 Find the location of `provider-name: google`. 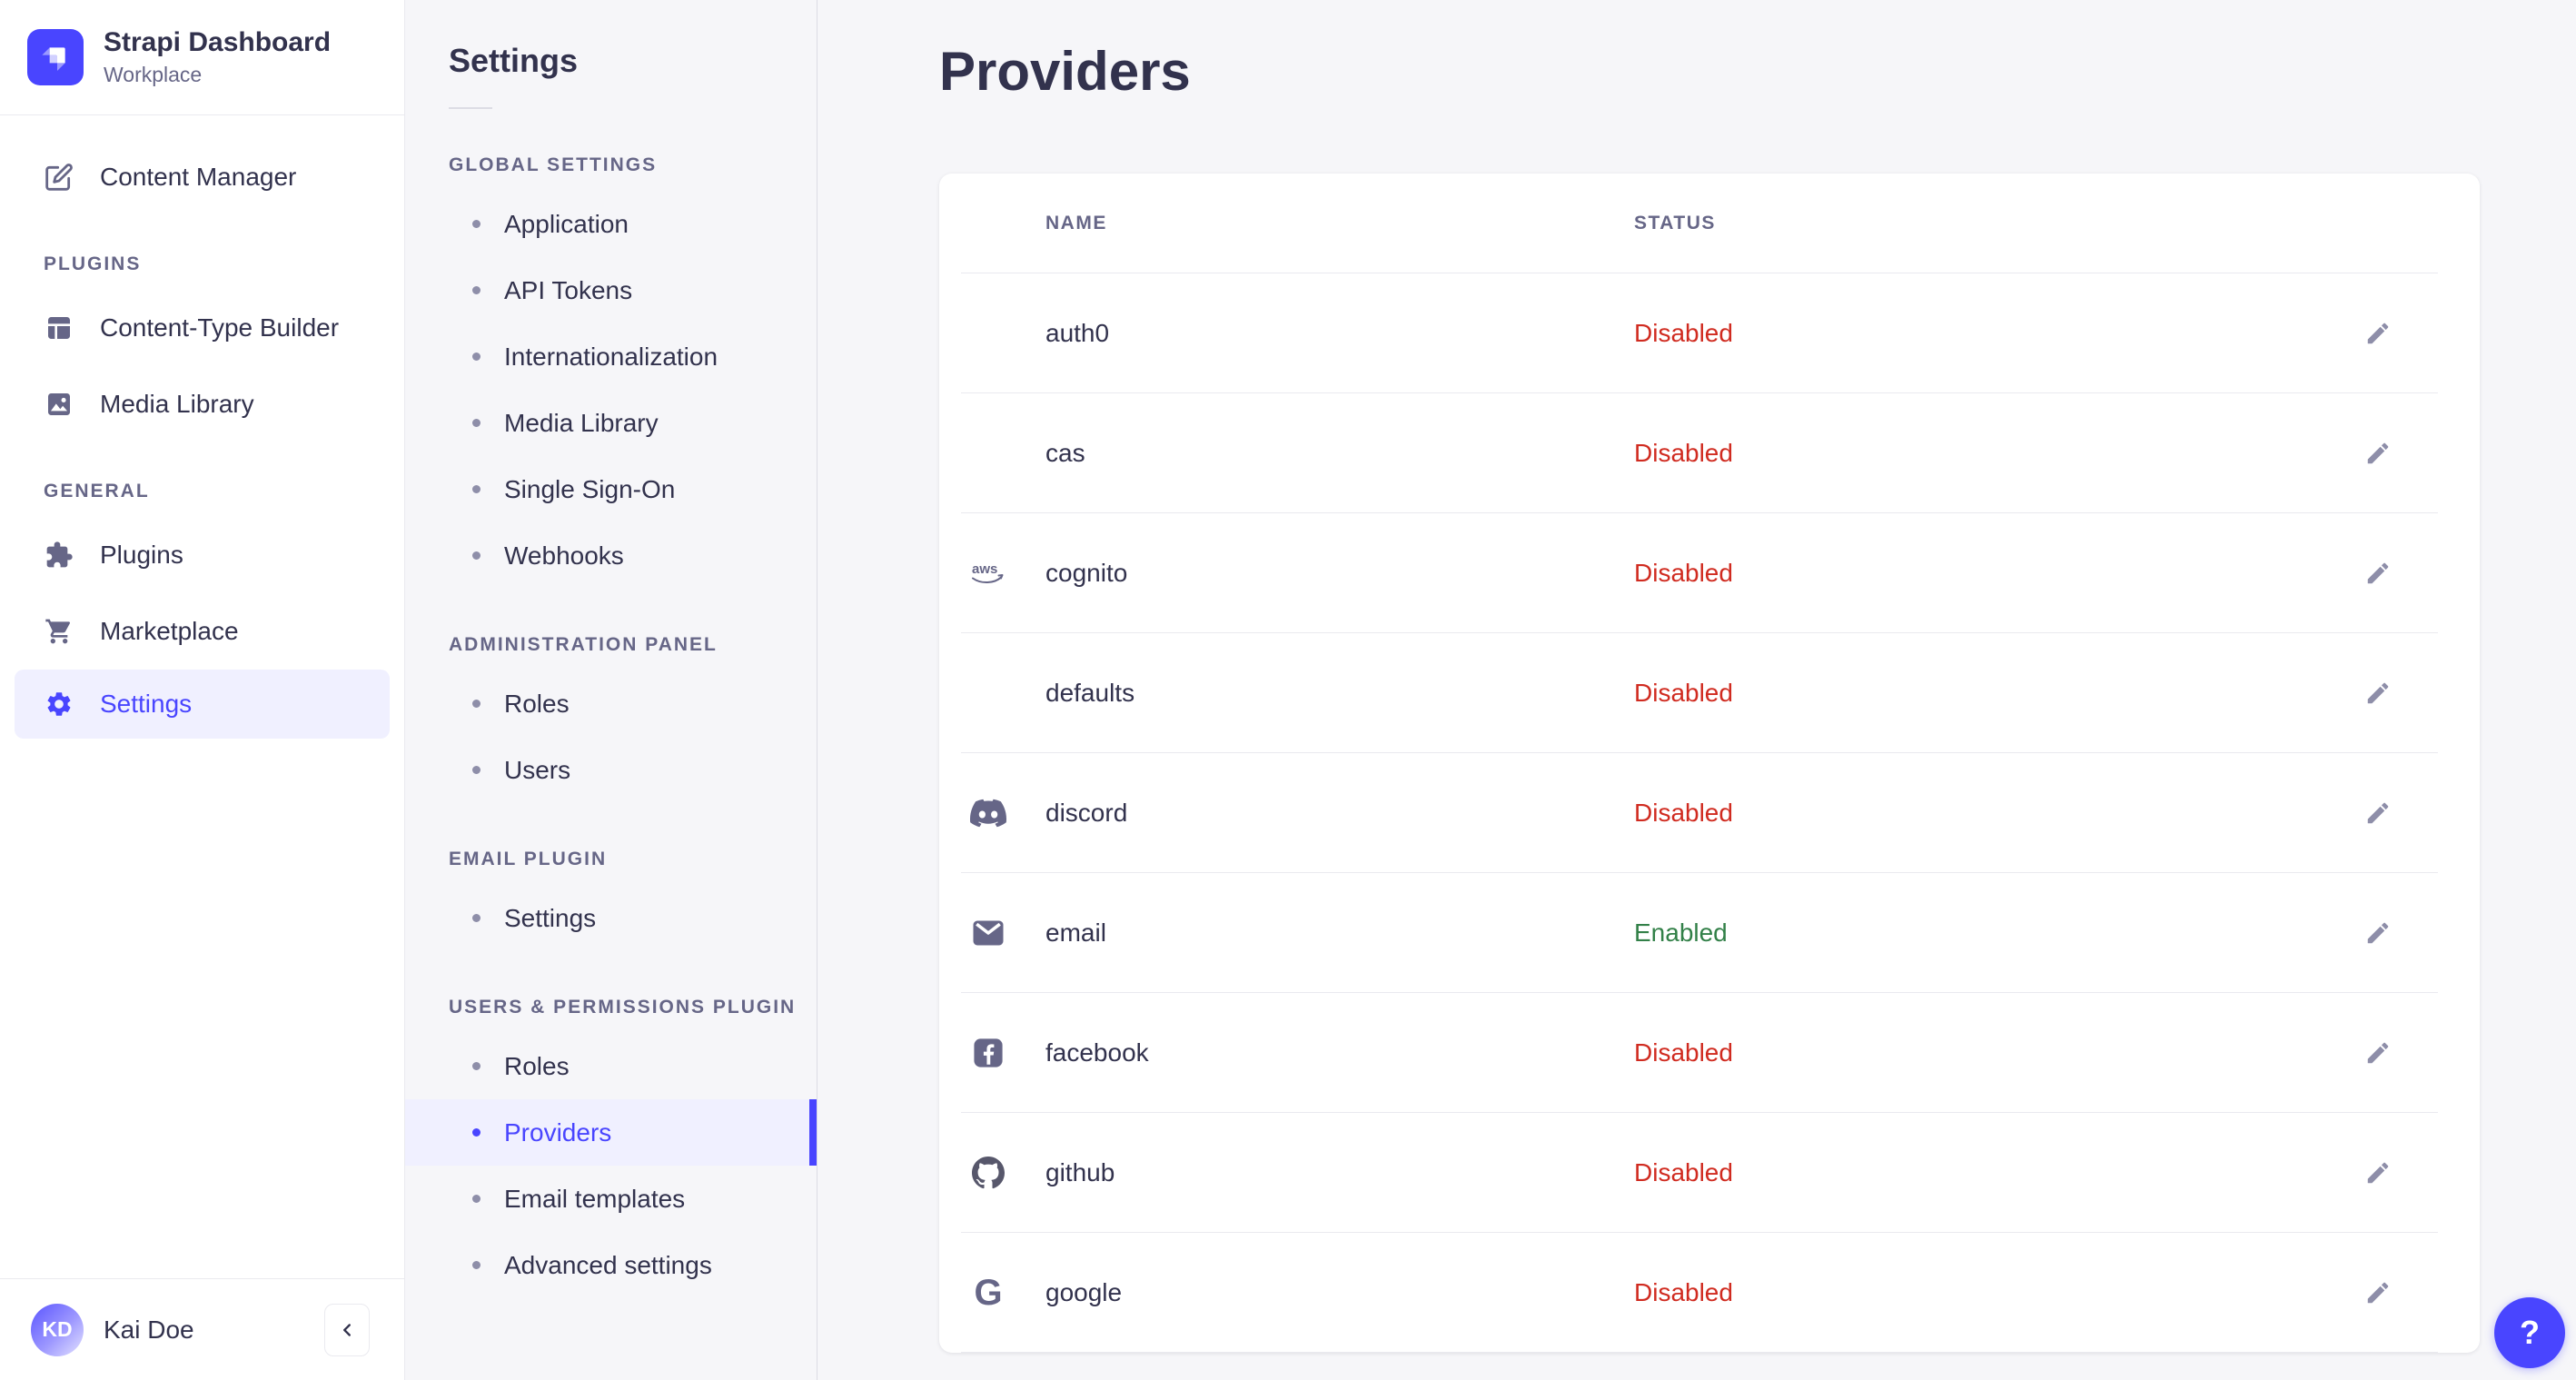

provider-name: google is located at coordinates (1084, 1292).